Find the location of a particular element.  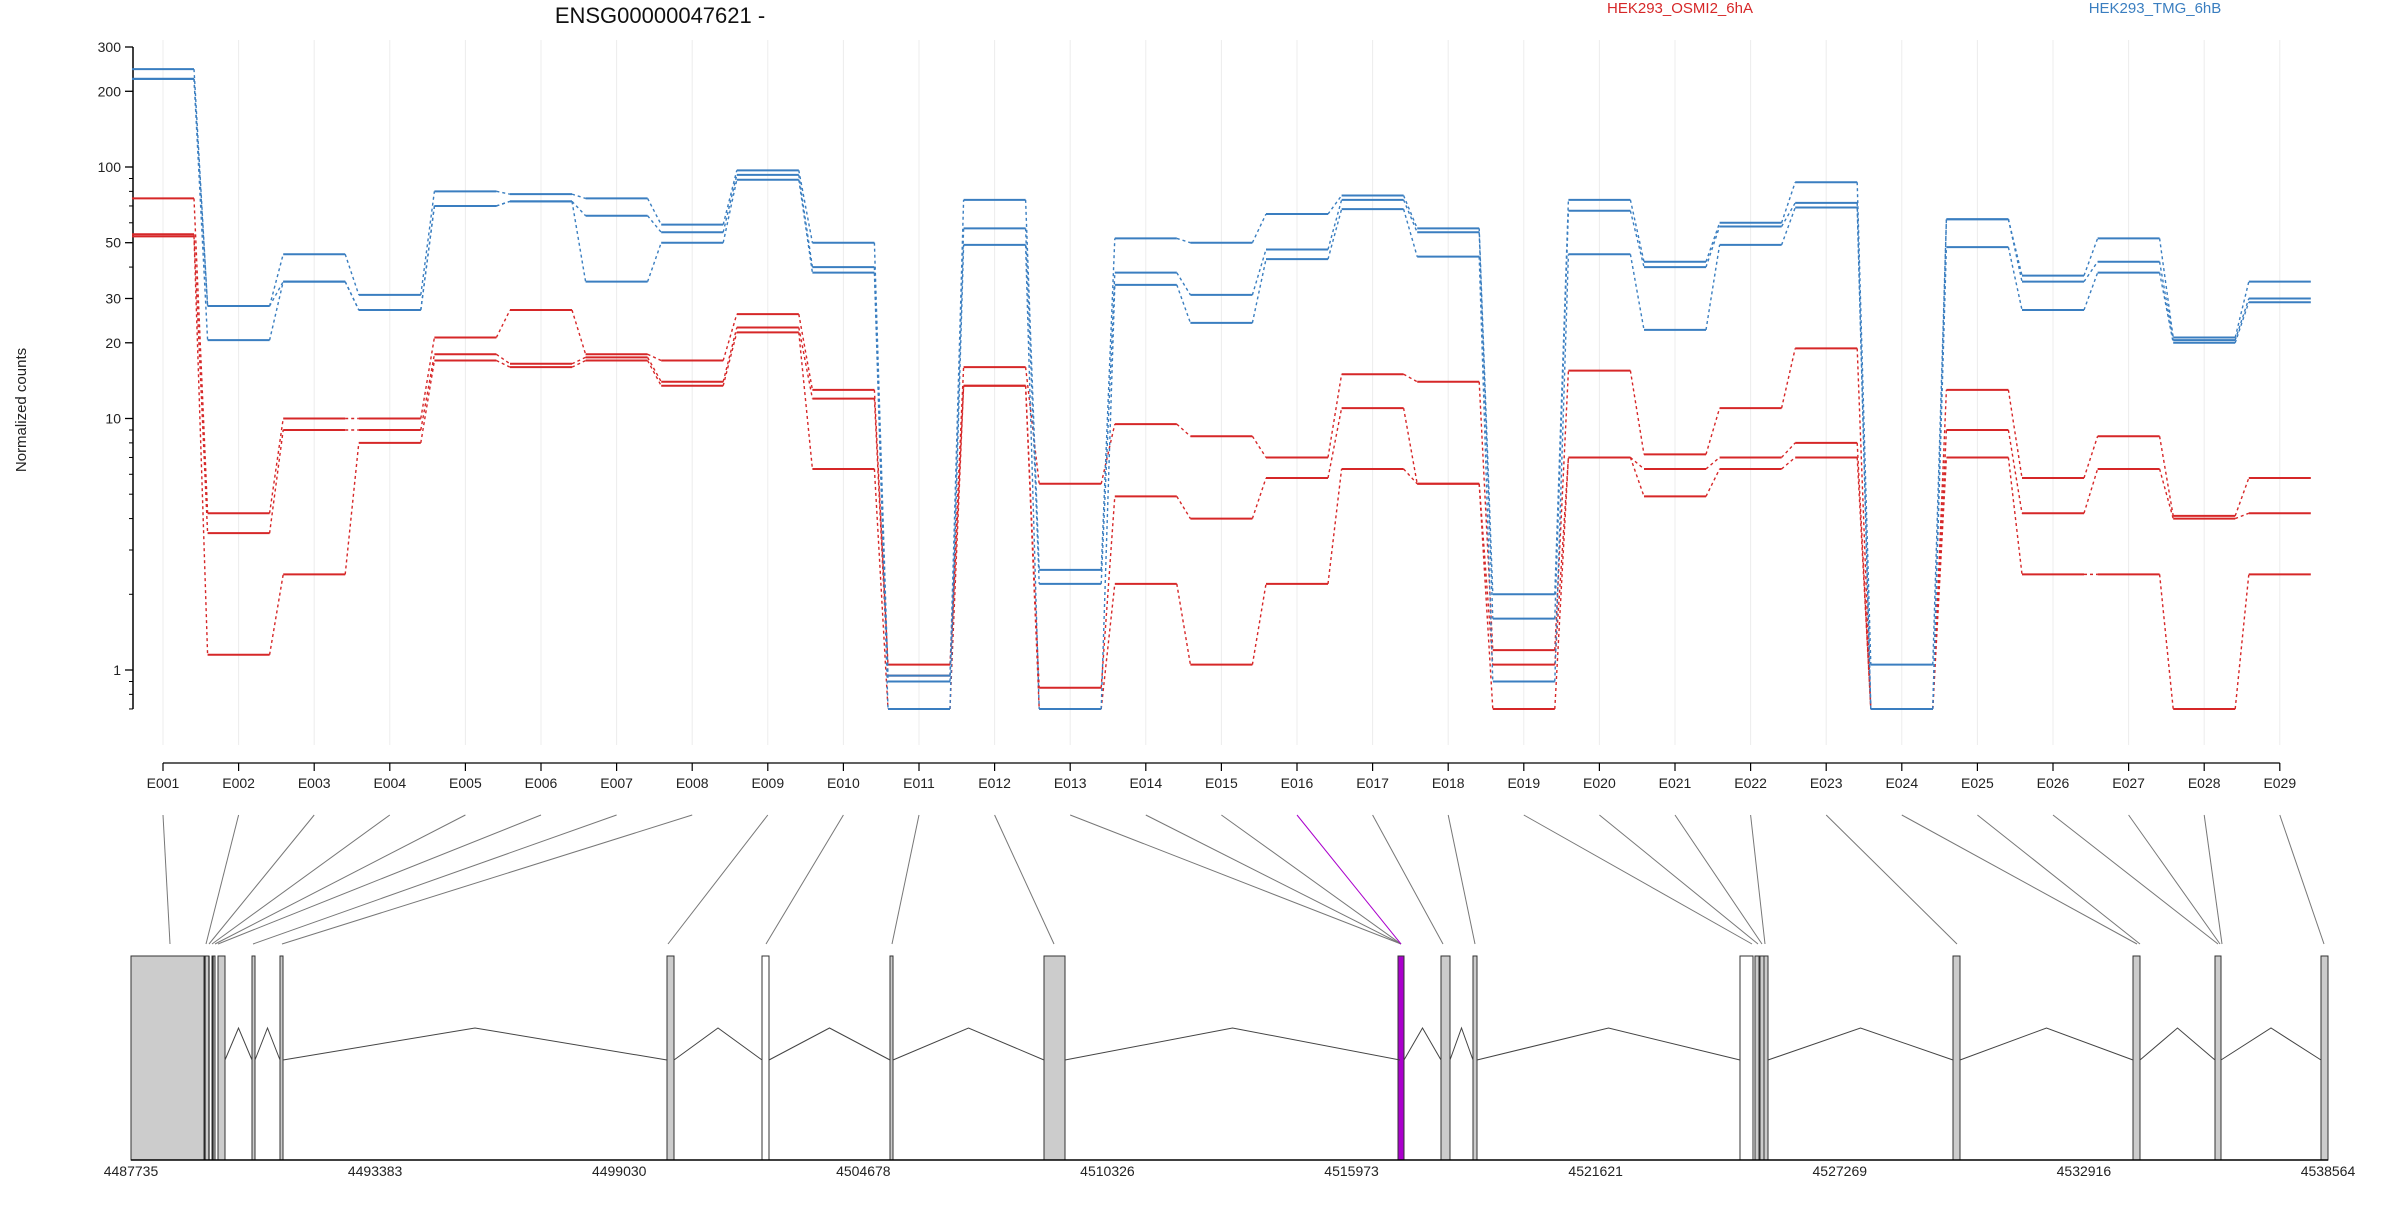

connector-E012 is located at coordinates (1024, 879).